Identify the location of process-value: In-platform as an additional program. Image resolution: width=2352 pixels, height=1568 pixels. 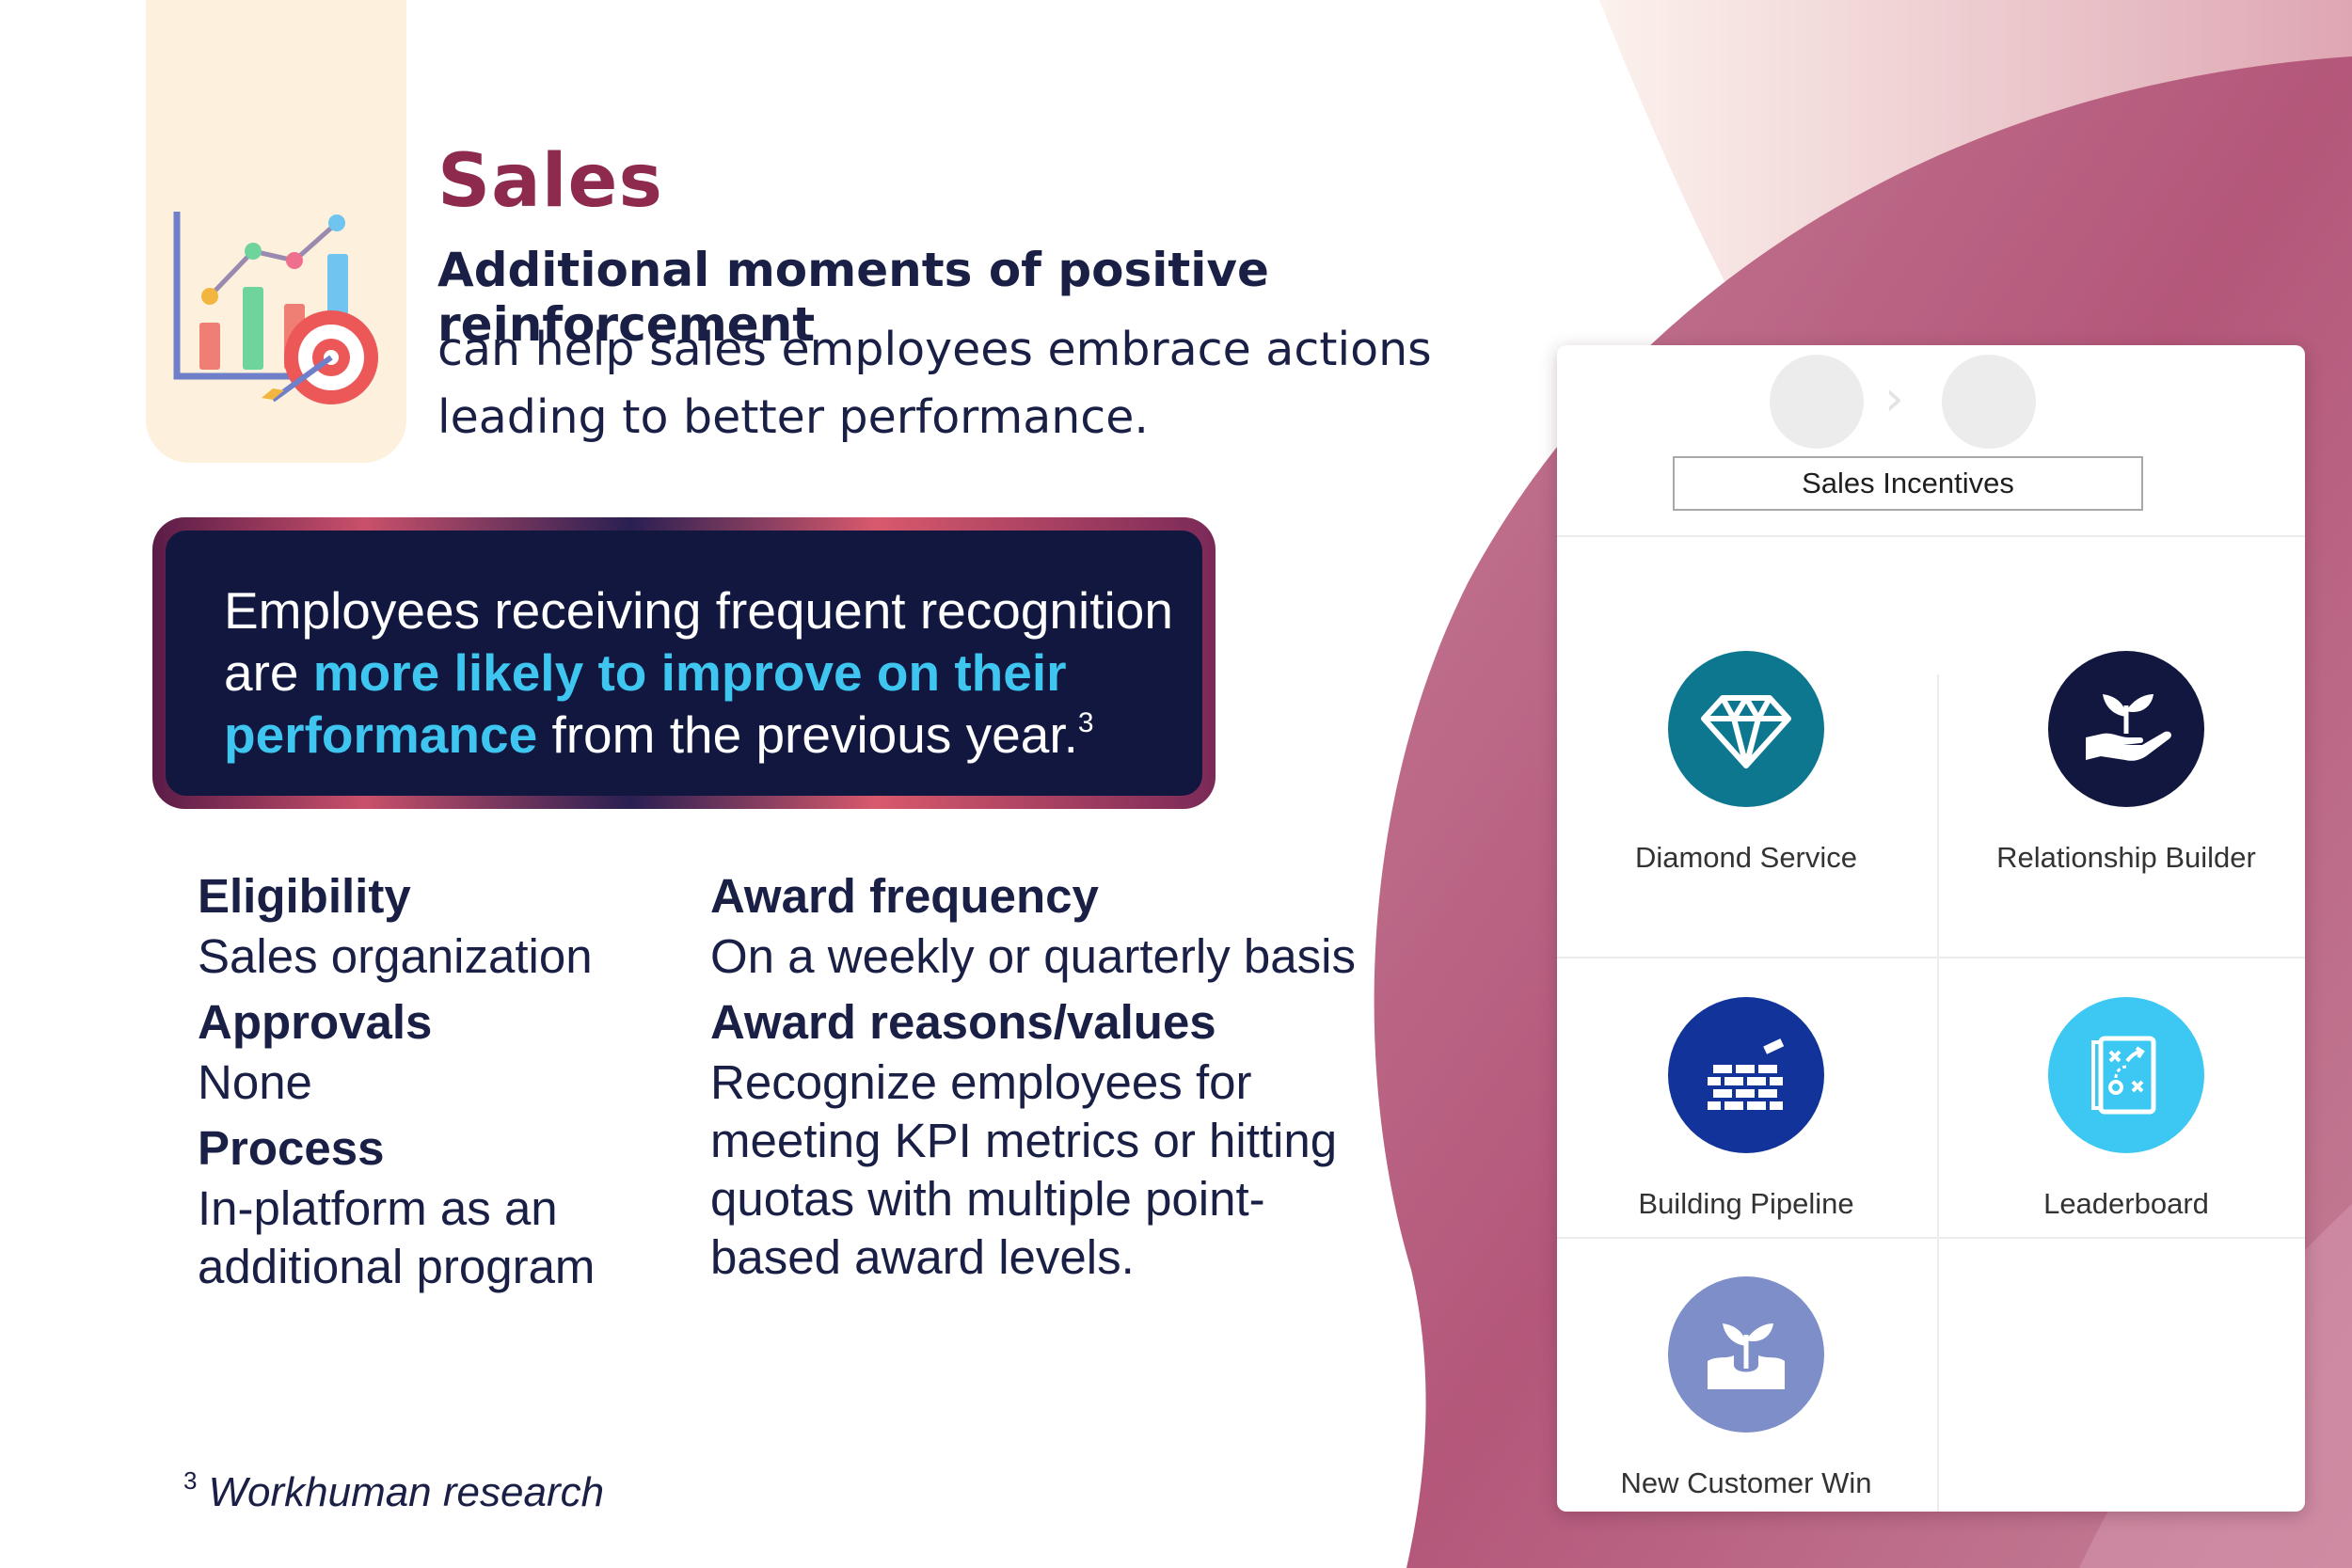
(397, 1237).